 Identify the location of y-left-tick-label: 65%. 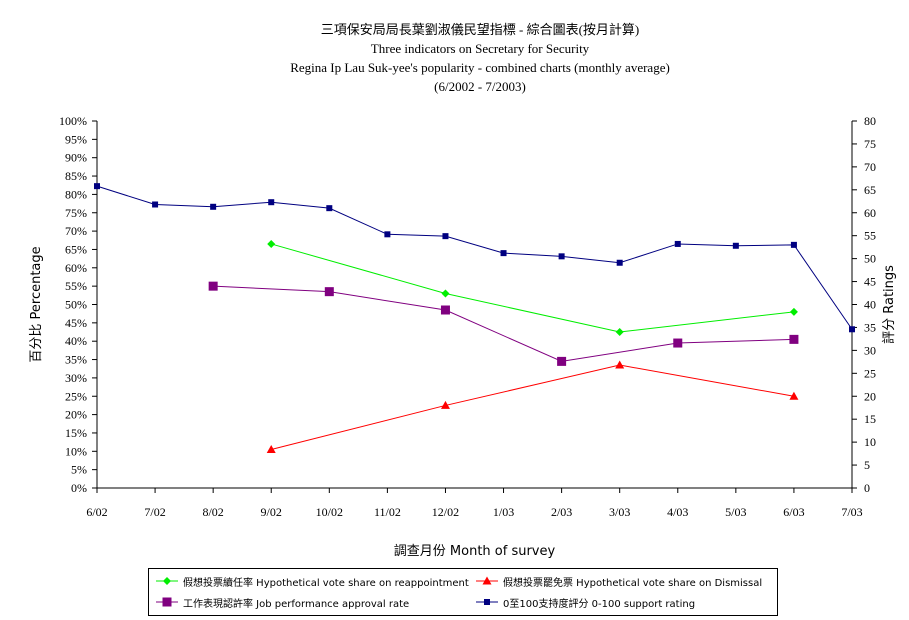
(76, 249).